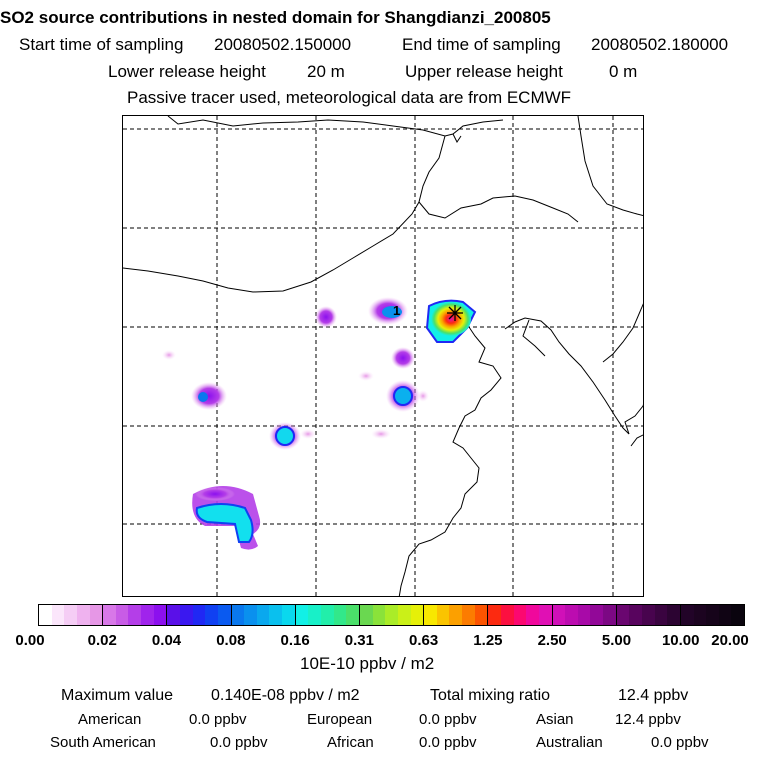  What do you see at coordinates (392, 312) in the screenshot?
I see `plume-core-f` at bounding box center [392, 312].